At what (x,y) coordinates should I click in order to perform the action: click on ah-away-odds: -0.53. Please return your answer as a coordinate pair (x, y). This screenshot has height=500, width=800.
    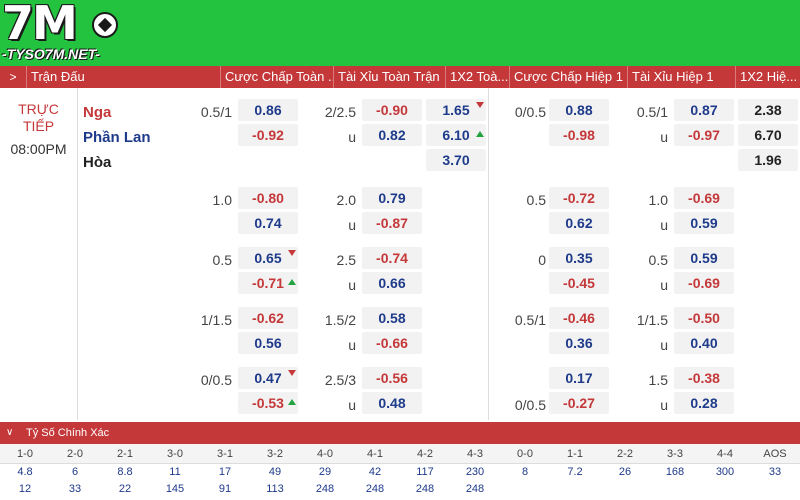
    Looking at the image, I should click on (268, 403).